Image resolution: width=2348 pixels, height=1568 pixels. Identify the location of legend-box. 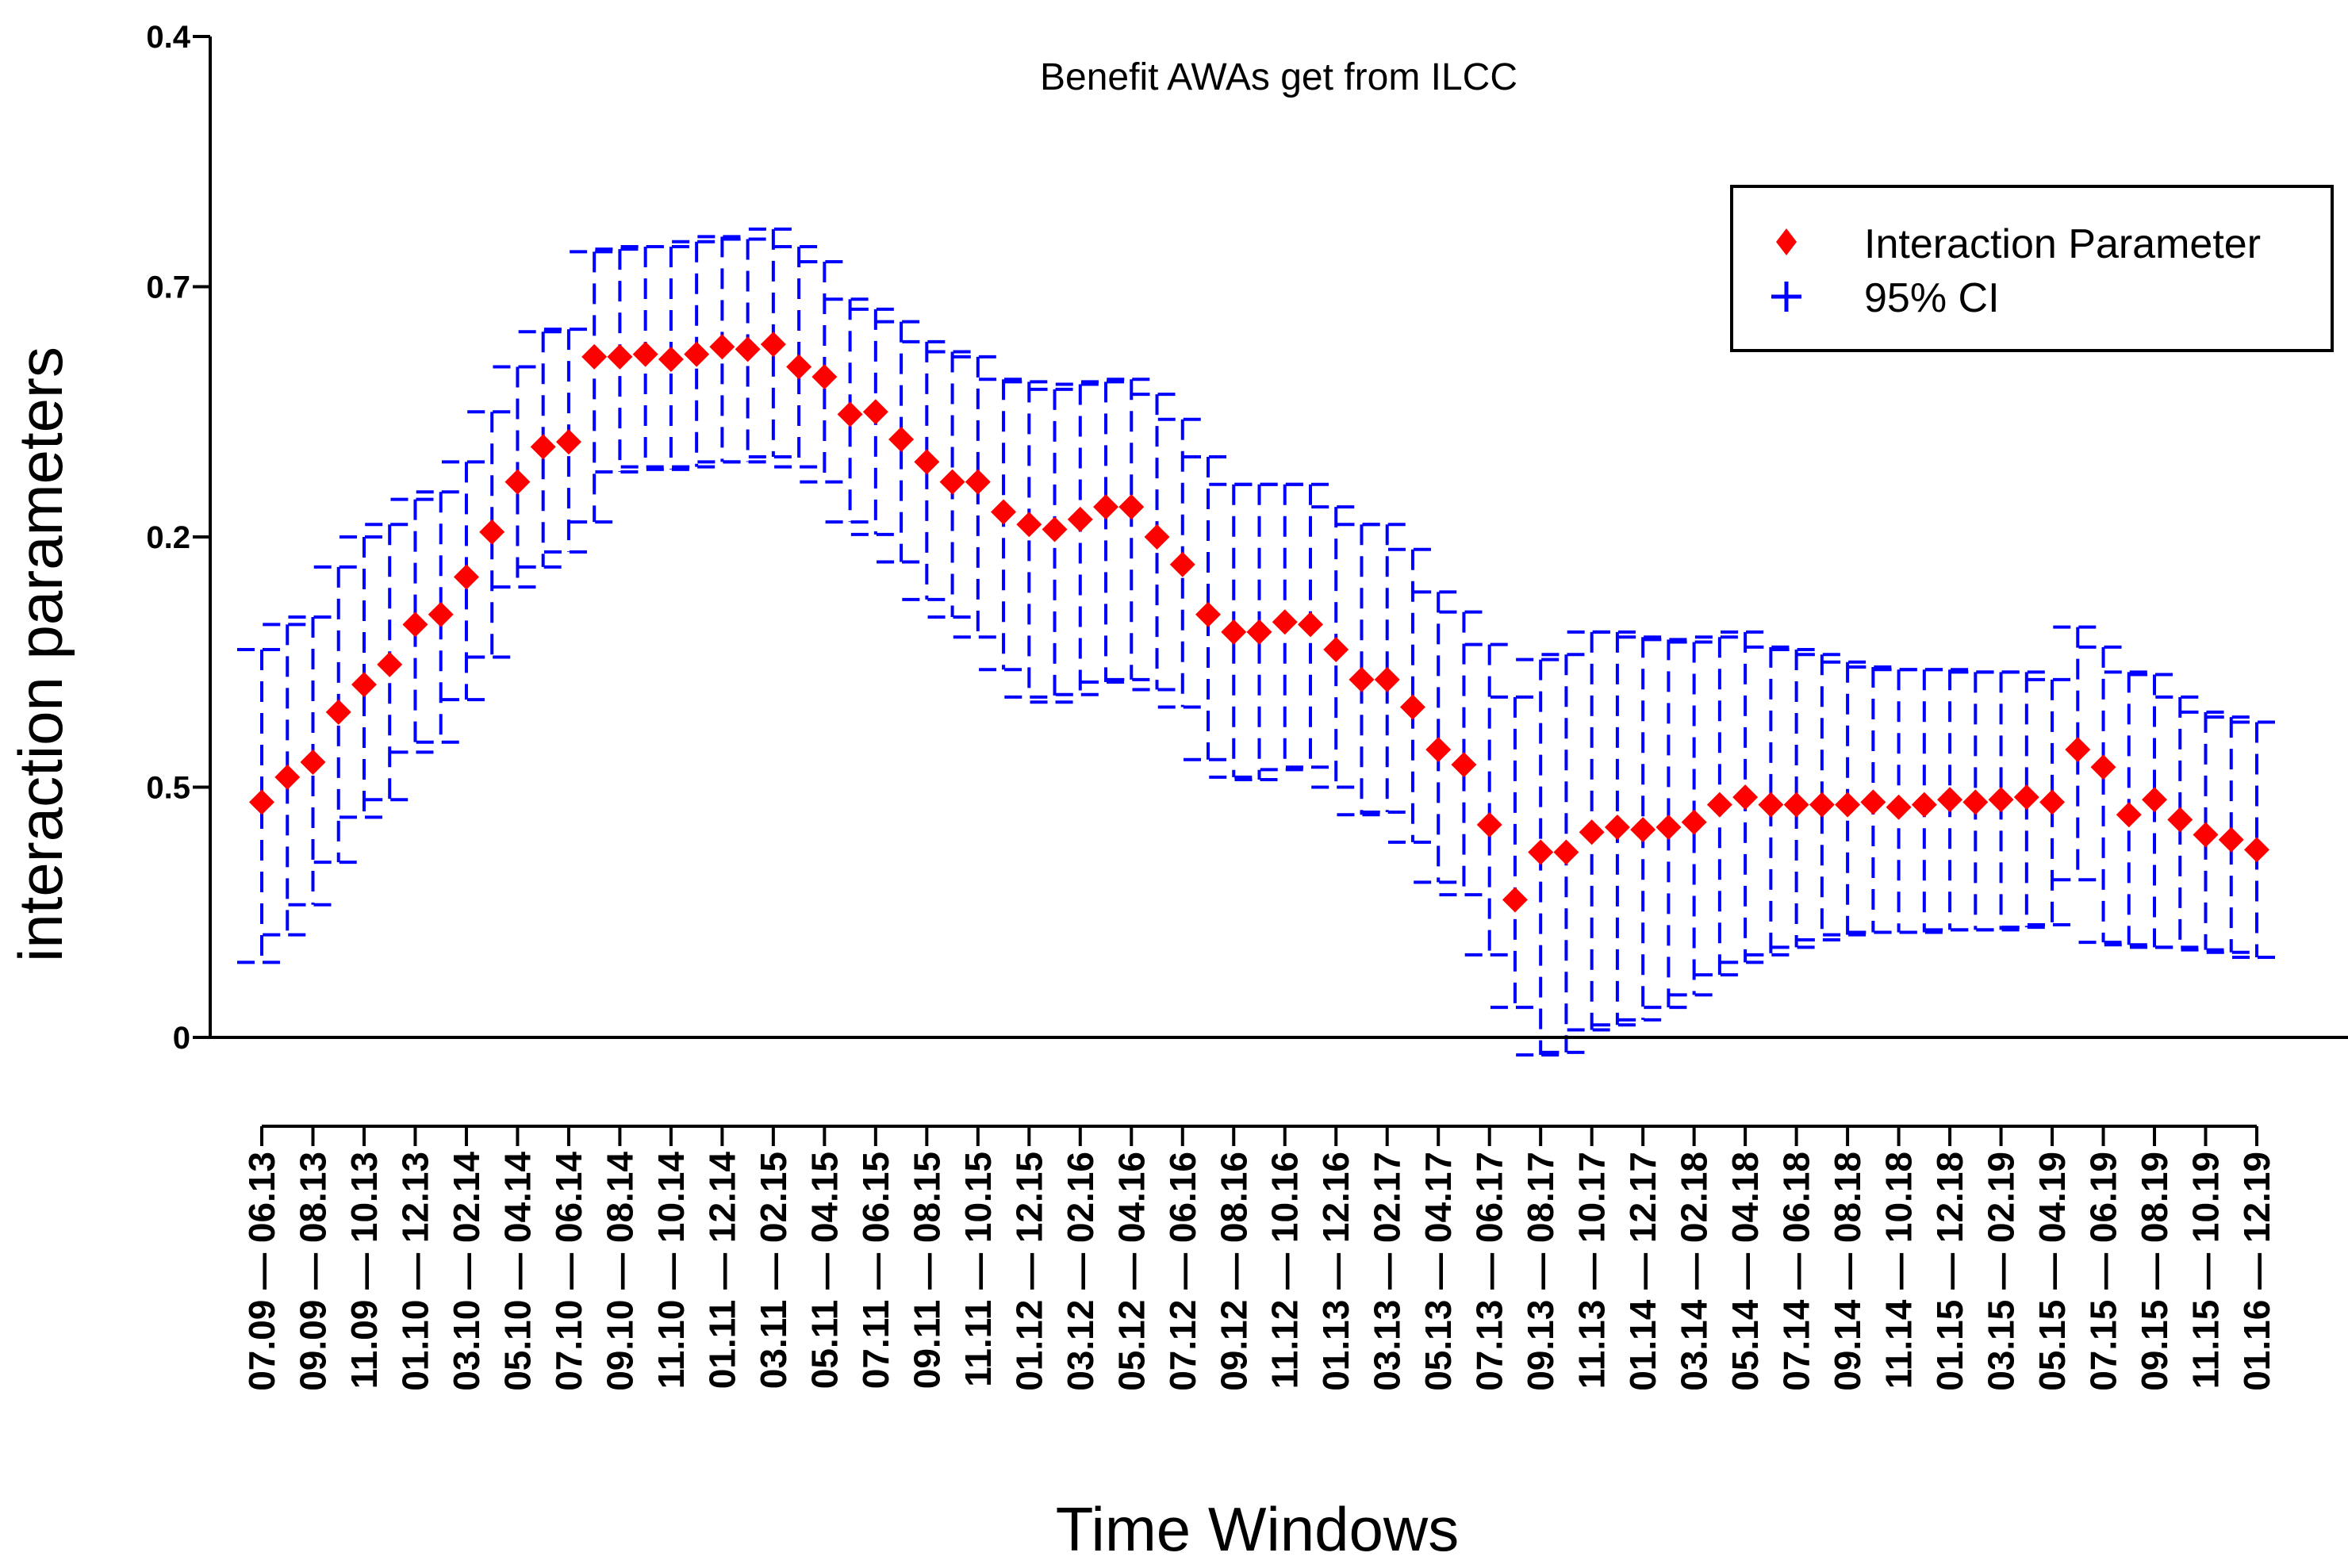
(2032, 268).